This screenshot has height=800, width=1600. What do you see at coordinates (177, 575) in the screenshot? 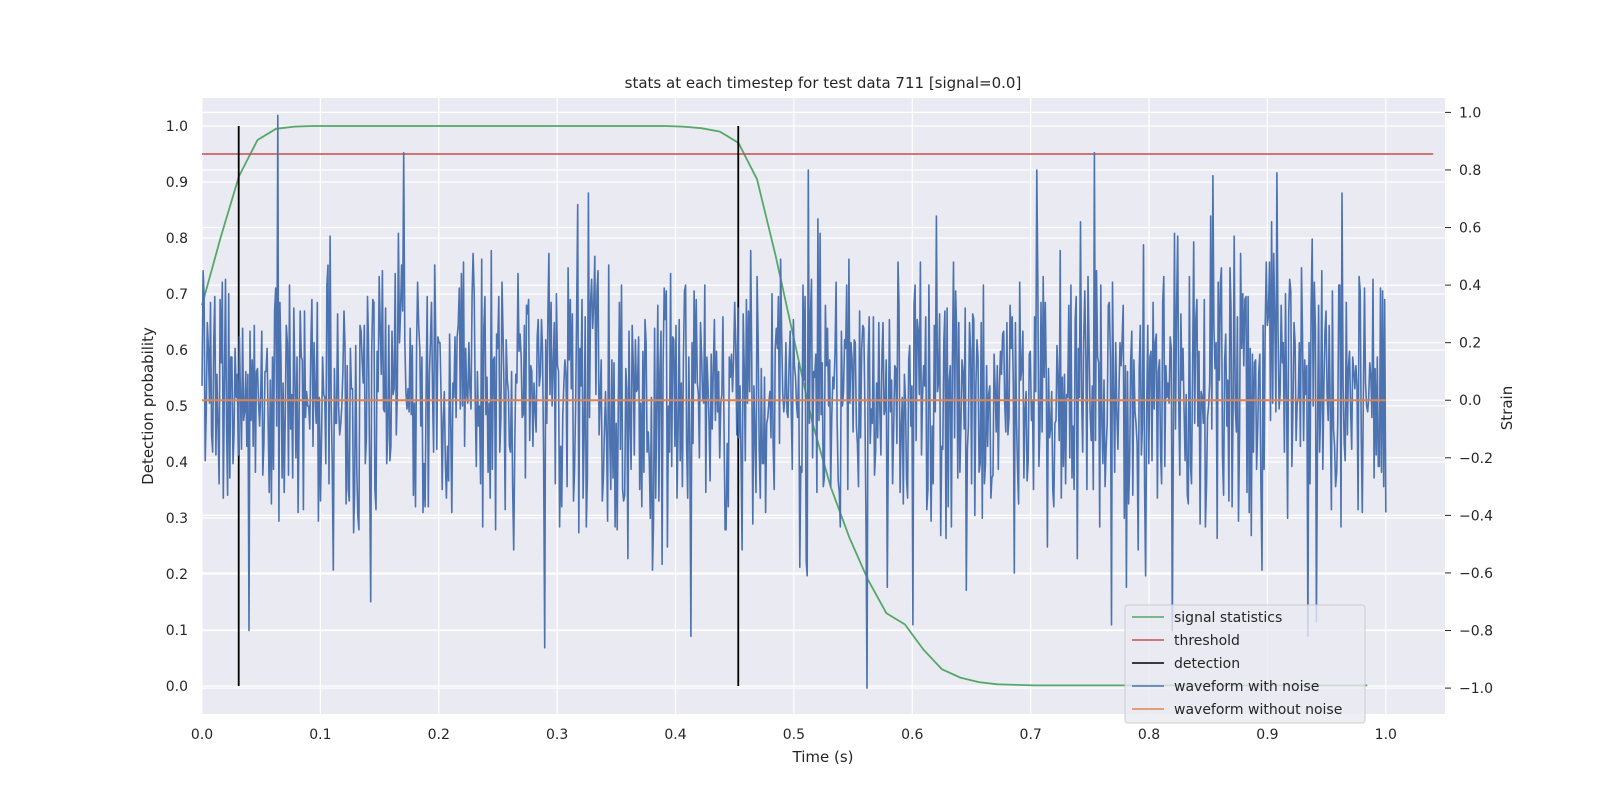
I see `y-left-tick-label: 0.2` at bounding box center [177, 575].